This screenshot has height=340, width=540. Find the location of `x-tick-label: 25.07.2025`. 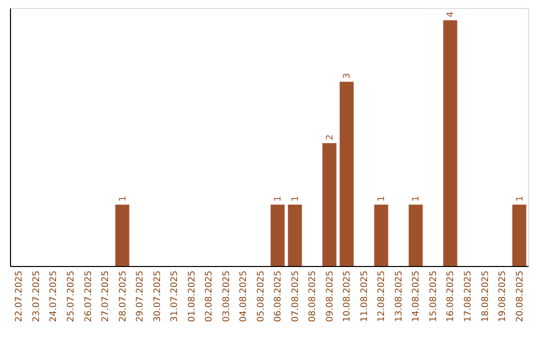

x-tick-label: 25.07.2025 is located at coordinates (71, 296).